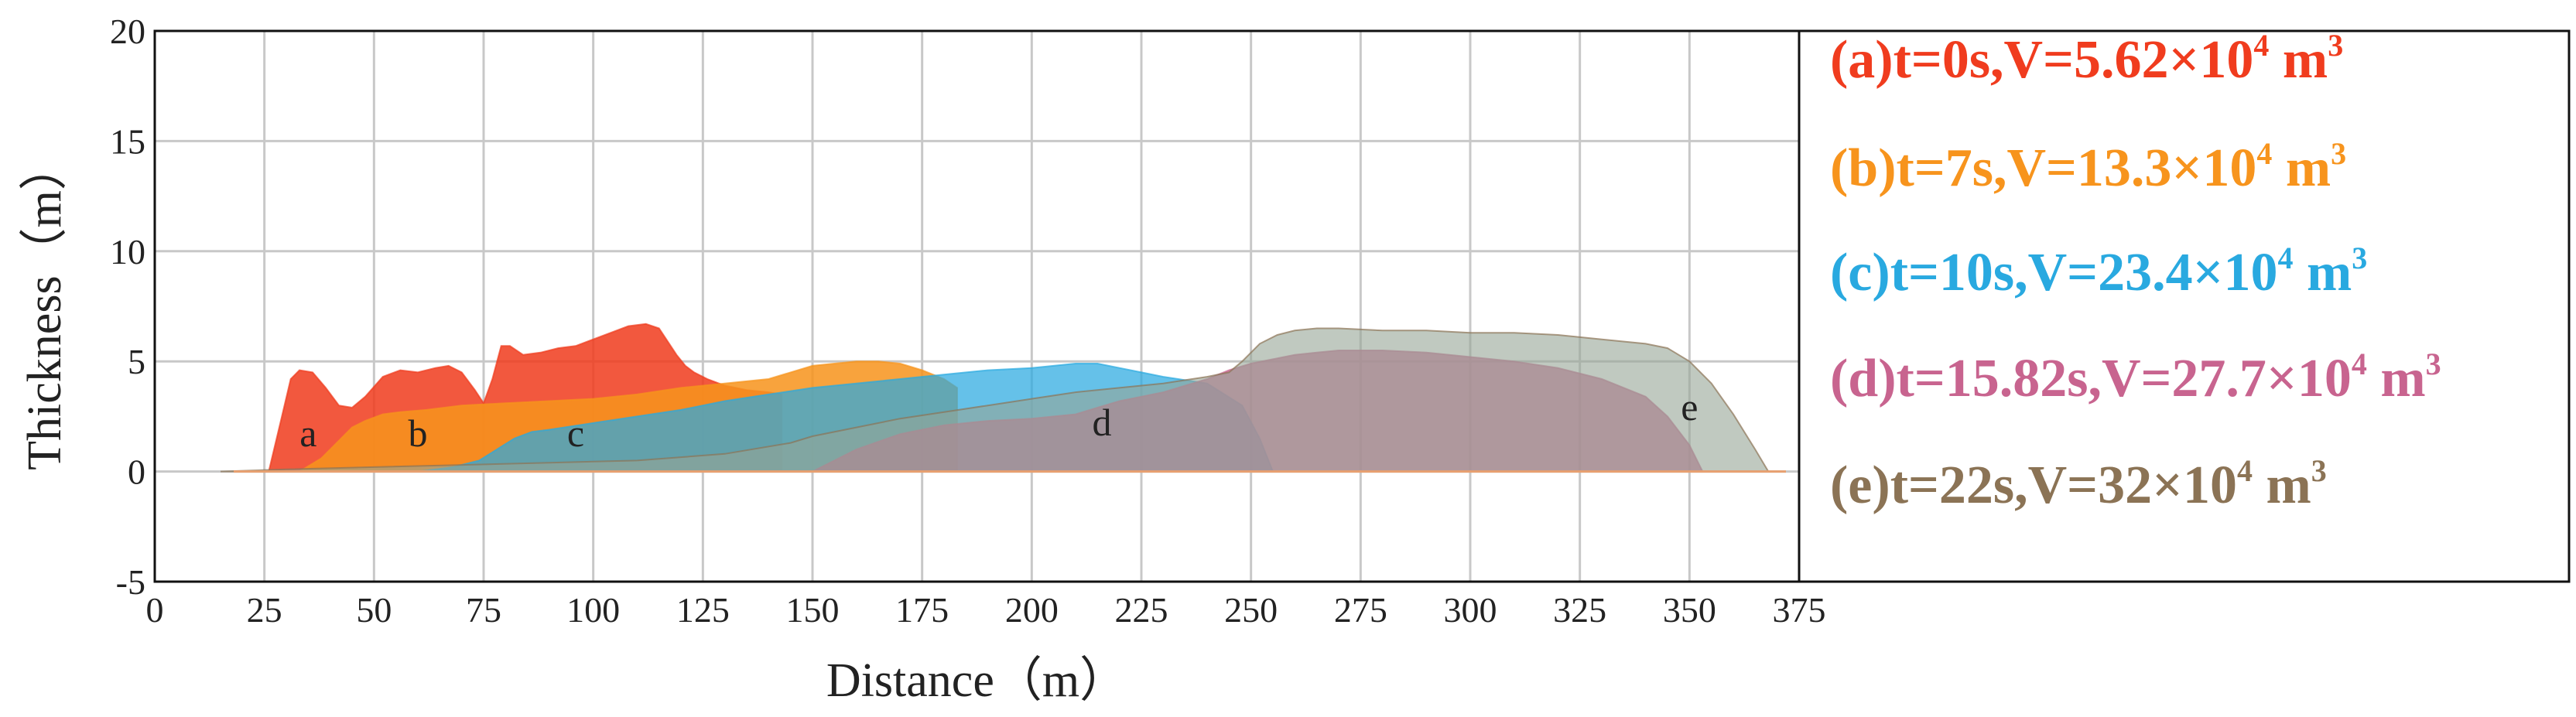 The width and height of the screenshot is (2576, 717). What do you see at coordinates (127, 141) in the screenshot?
I see `y-tick-label: 15` at bounding box center [127, 141].